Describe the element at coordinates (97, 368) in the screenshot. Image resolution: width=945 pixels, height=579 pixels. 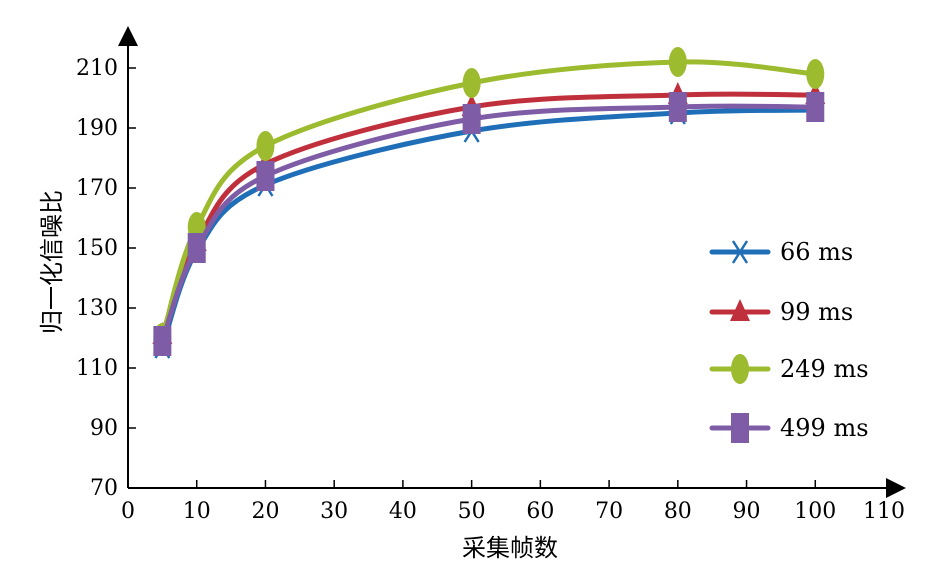
I see `y-tick-label: 110` at that location.